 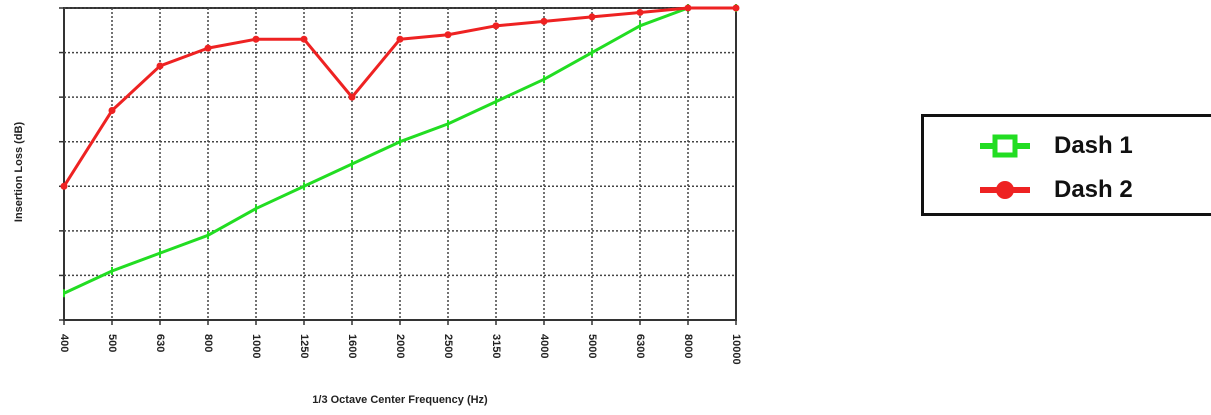 I want to click on legend-label-dash-2: Dash 2, so click(x=1093, y=189).